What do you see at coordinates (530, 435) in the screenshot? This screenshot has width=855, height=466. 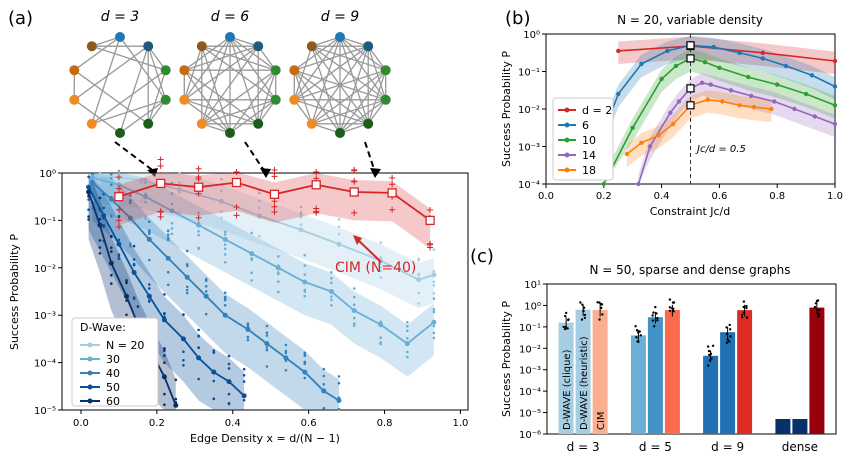 I see `y-tick-label: 10⁻⁶` at bounding box center [530, 435].